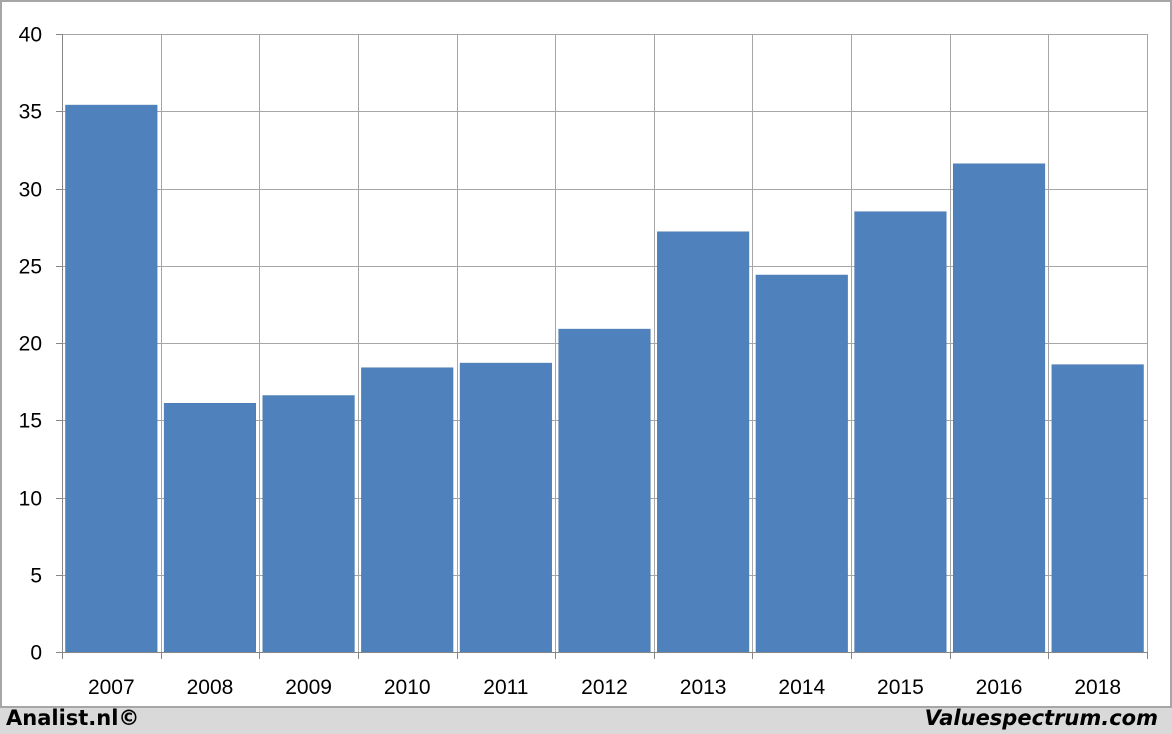 This screenshot has width=1172, height=734. I want to click on y-tick-label: 35, so click(30, 112).